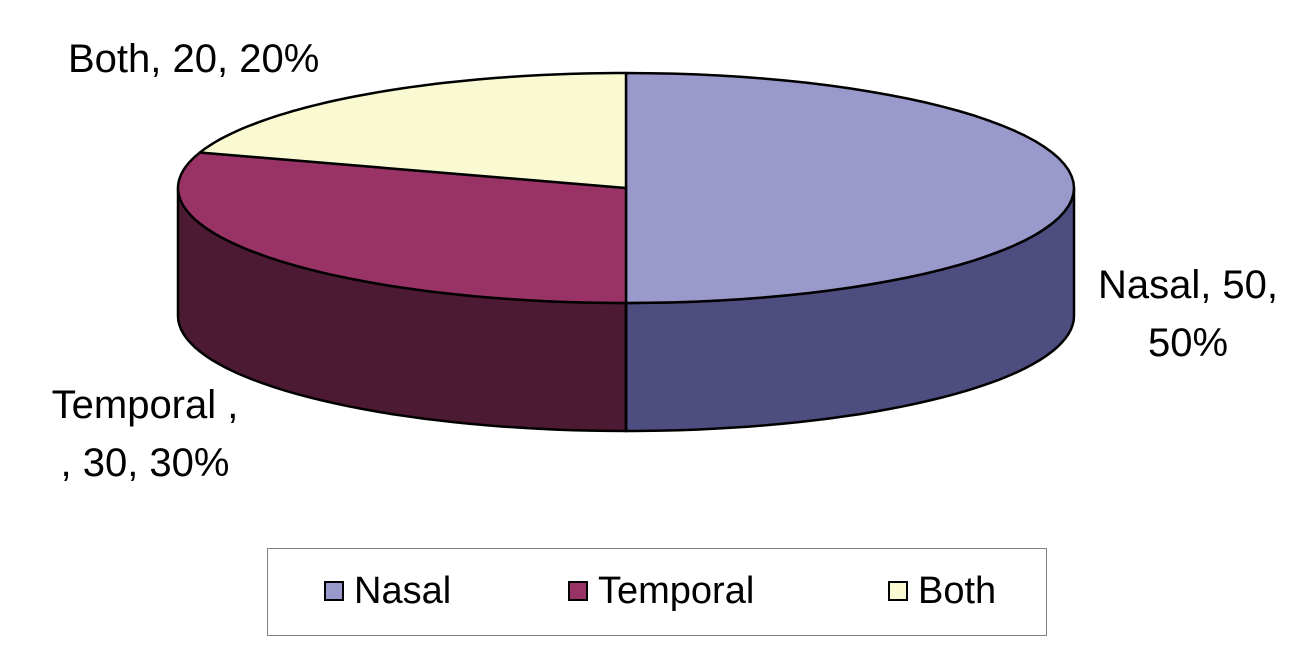  What do you see at coordinates (1188, 343) in the screenshot?
I see `data-label-nasal-line-2: 50%` at bounding box center [1188, 343].